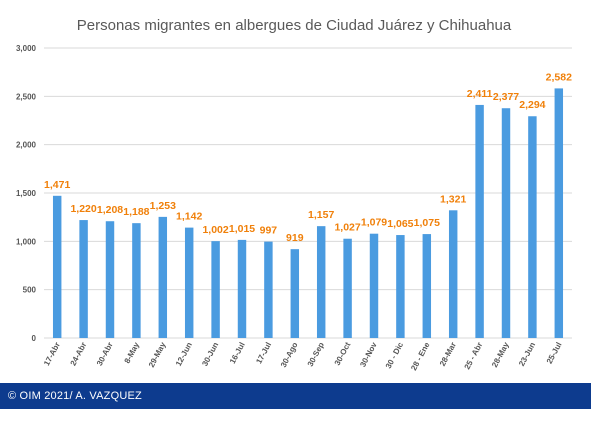  What do you see at coordinates (52, 354) in the screenshot?
I see `x-tick-label: 17-Abr` at bounding box center [52, 354].